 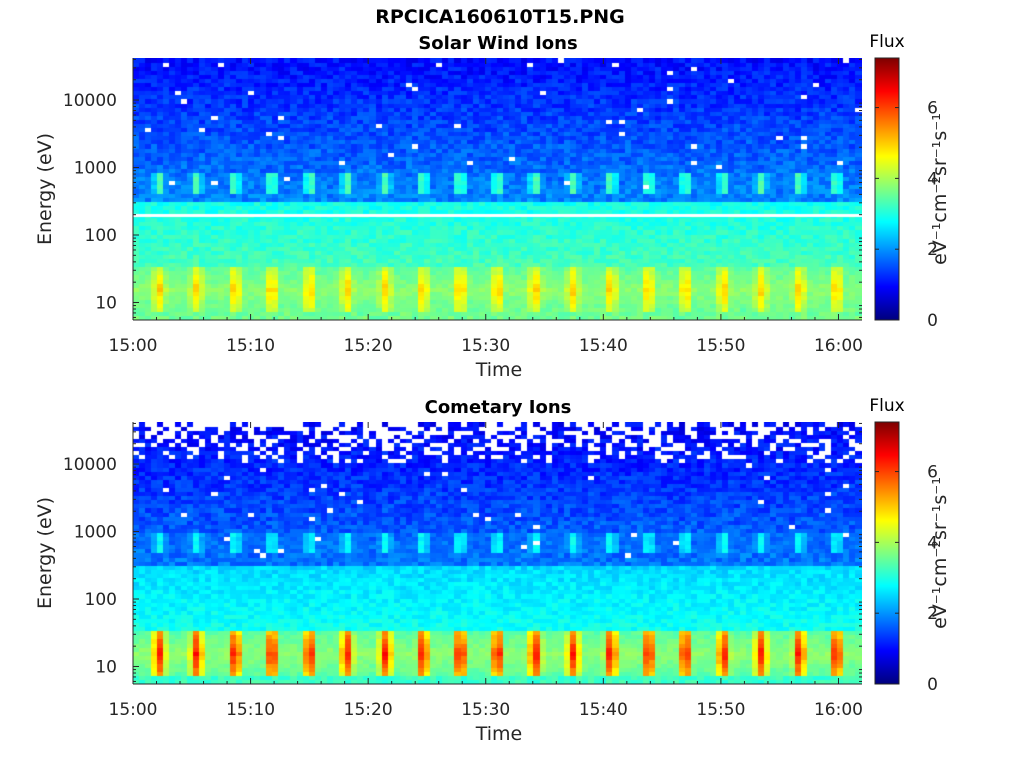 What do you see at coordinates (500, 17) in the screenshot?
I see `figure-title: RPCICA160610T15.PNG` at bounding box center [500, 17].